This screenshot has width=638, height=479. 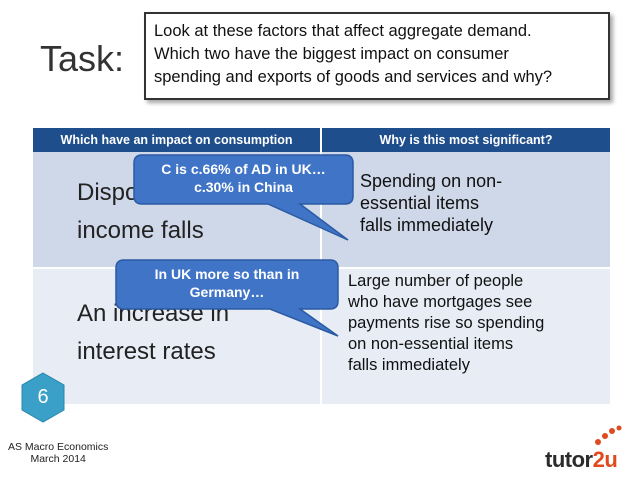 I want to click on reason-text: on non-essential items, so click(x=431, y=344).